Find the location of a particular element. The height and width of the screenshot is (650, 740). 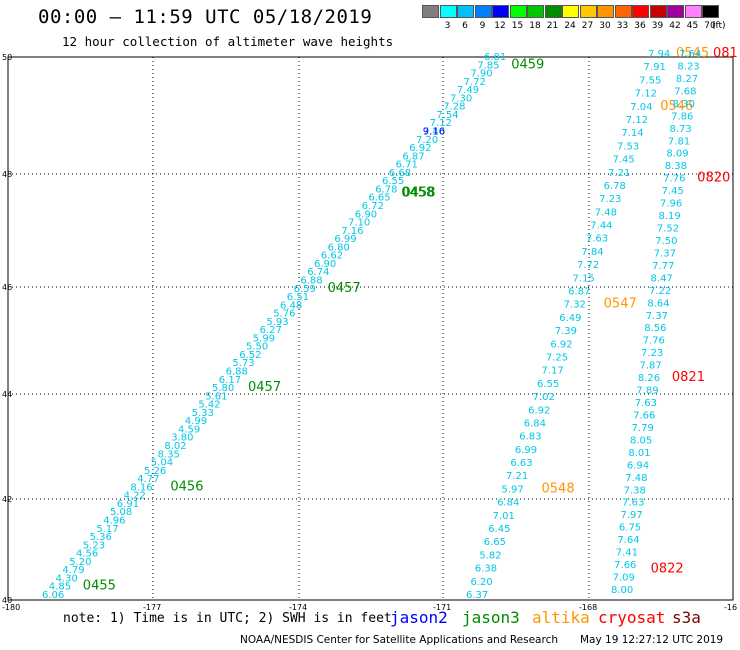

swh-value: 7.63 is located at coordinates (633, 503).